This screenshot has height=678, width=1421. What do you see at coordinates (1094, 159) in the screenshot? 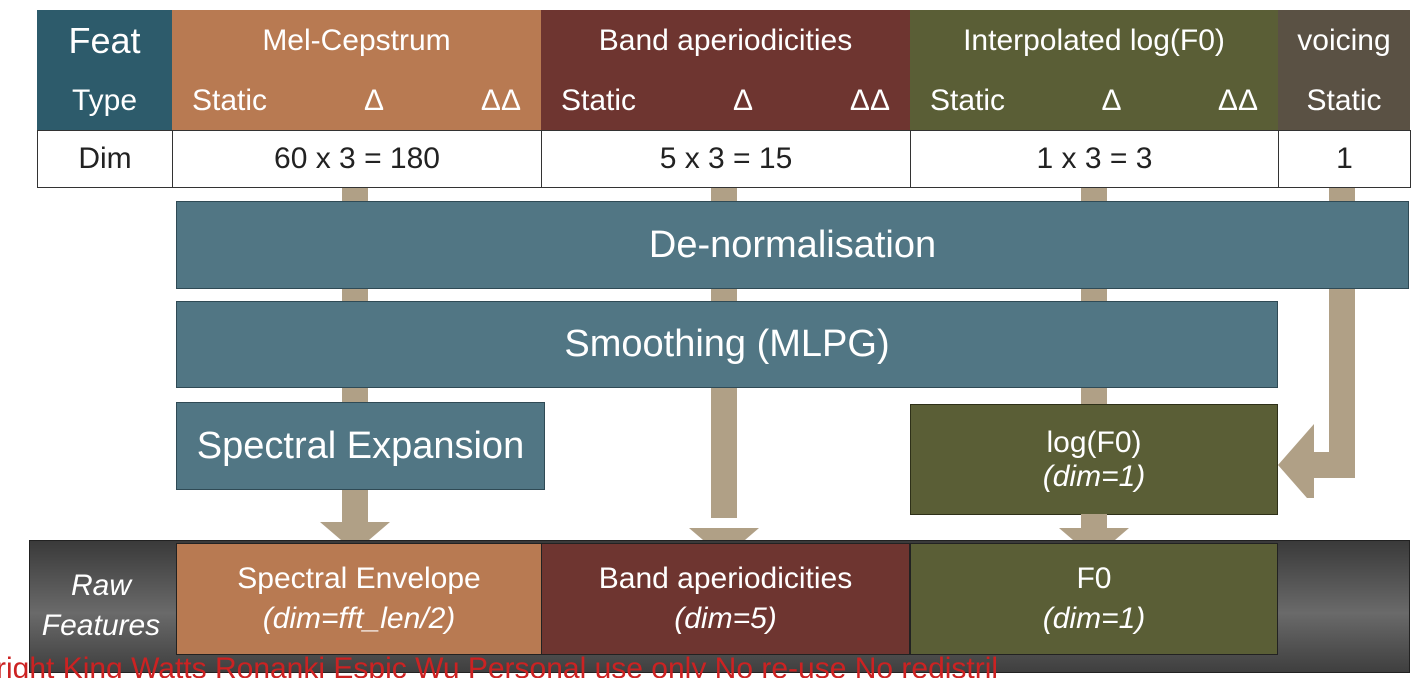
I see `f0-dim: 1 x 3 = 3` at bounding box center [1094, 159].